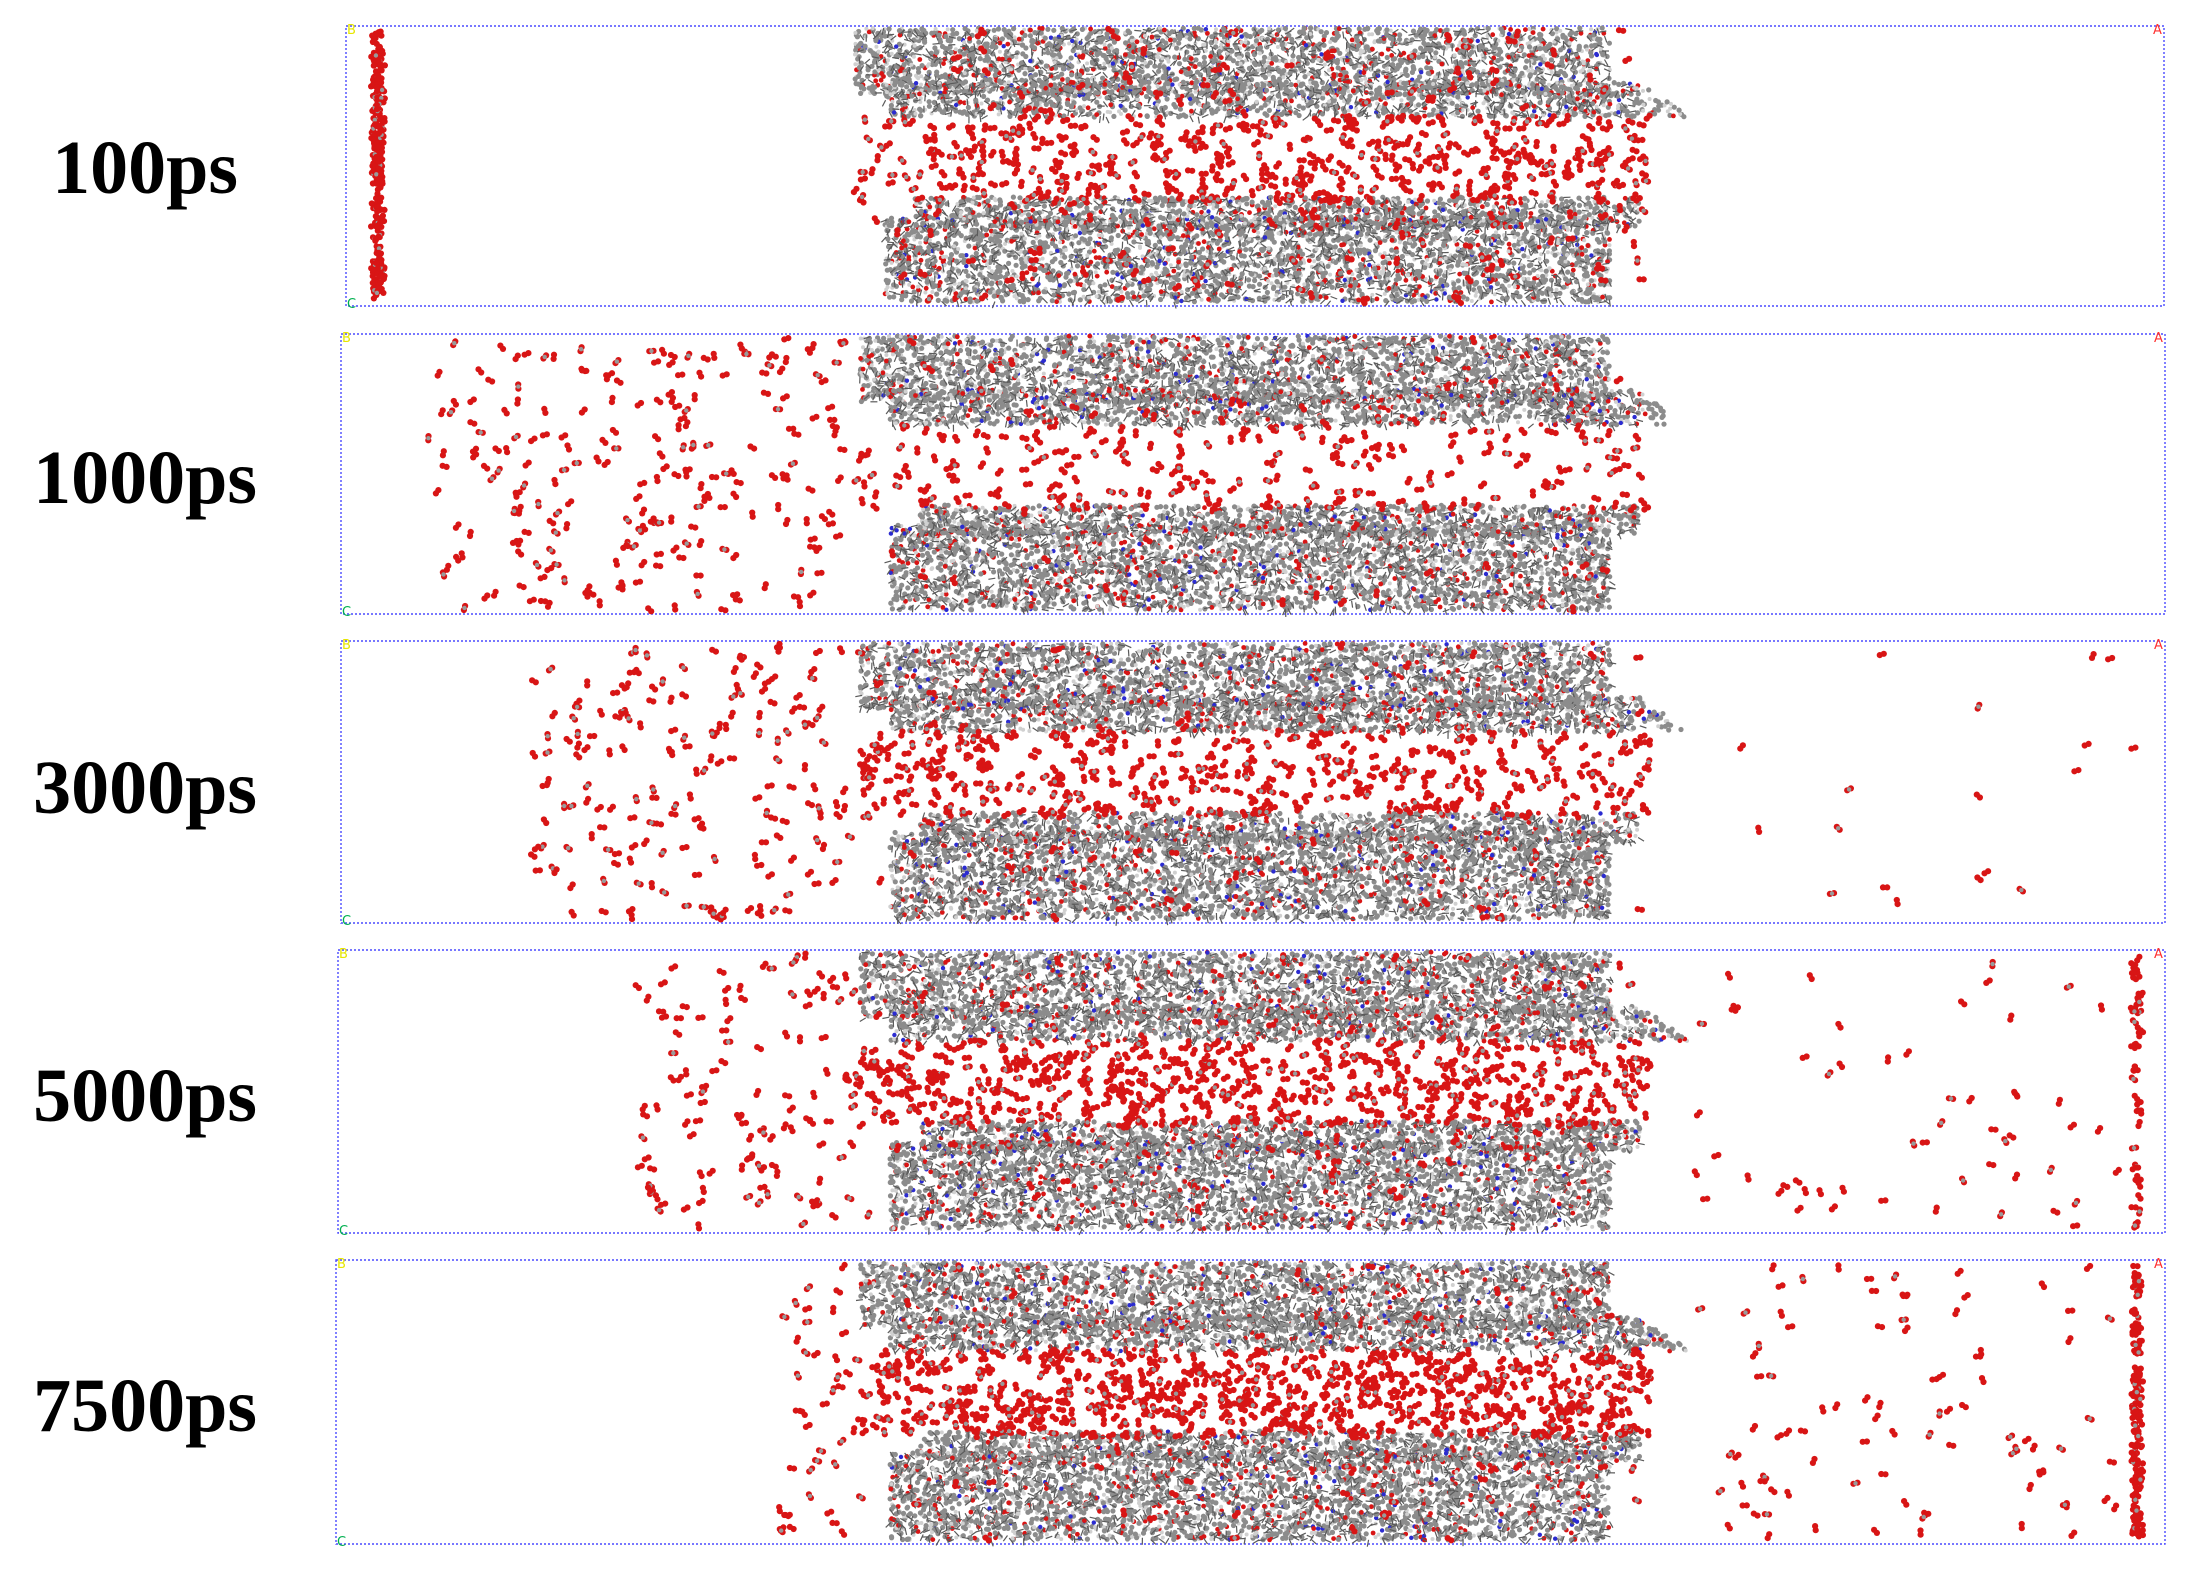  Describe the element at coordinates (145, 478) in the screenshot. I see `time-label: 1000ps` at that location.